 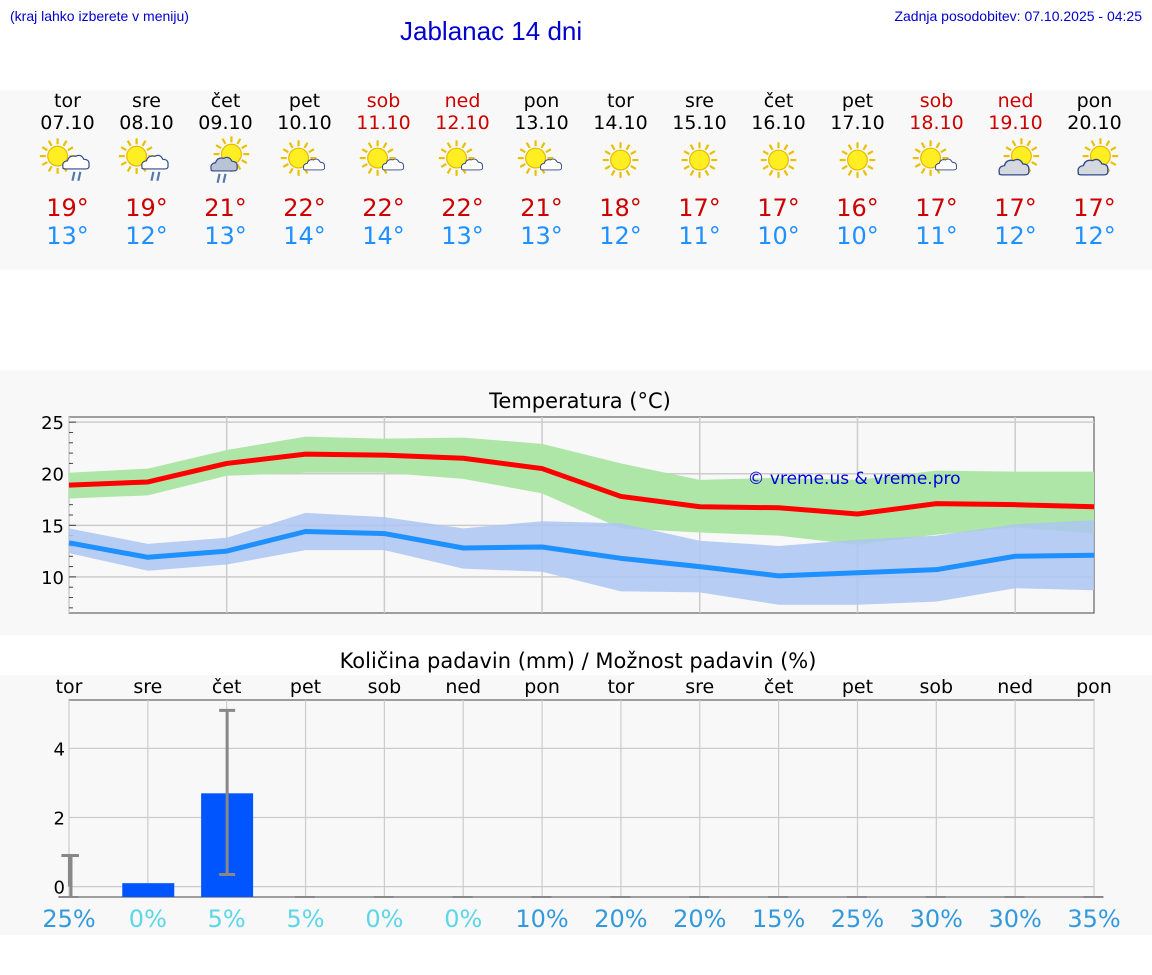 What do you see at coordinates (857, 123) in the screenshot?
I see `day-date: 17.10` at bounding box center [857, 123].